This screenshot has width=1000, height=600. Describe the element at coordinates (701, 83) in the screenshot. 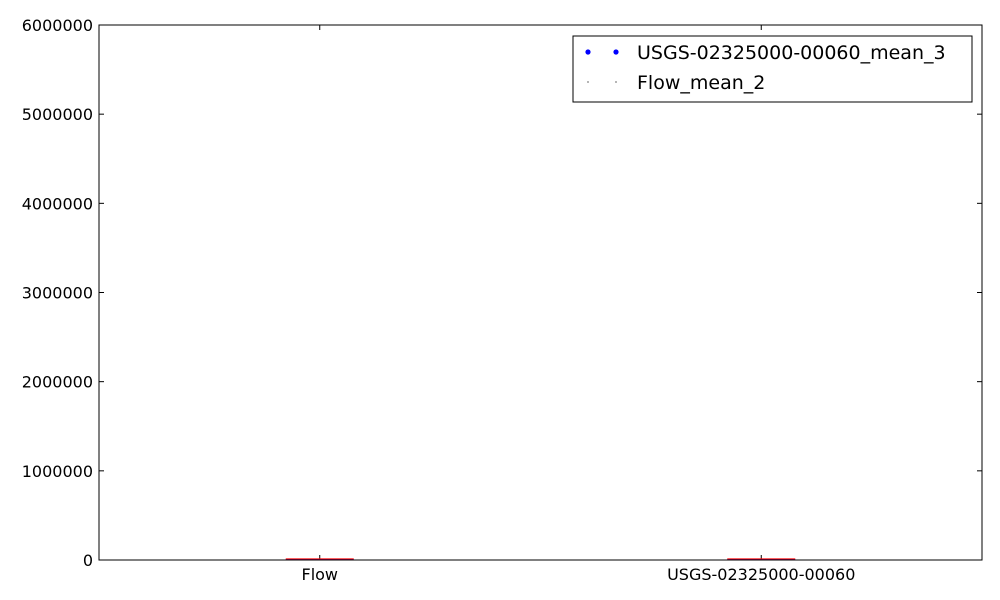

I see `legend-label: Flow_mean_2` at that location.